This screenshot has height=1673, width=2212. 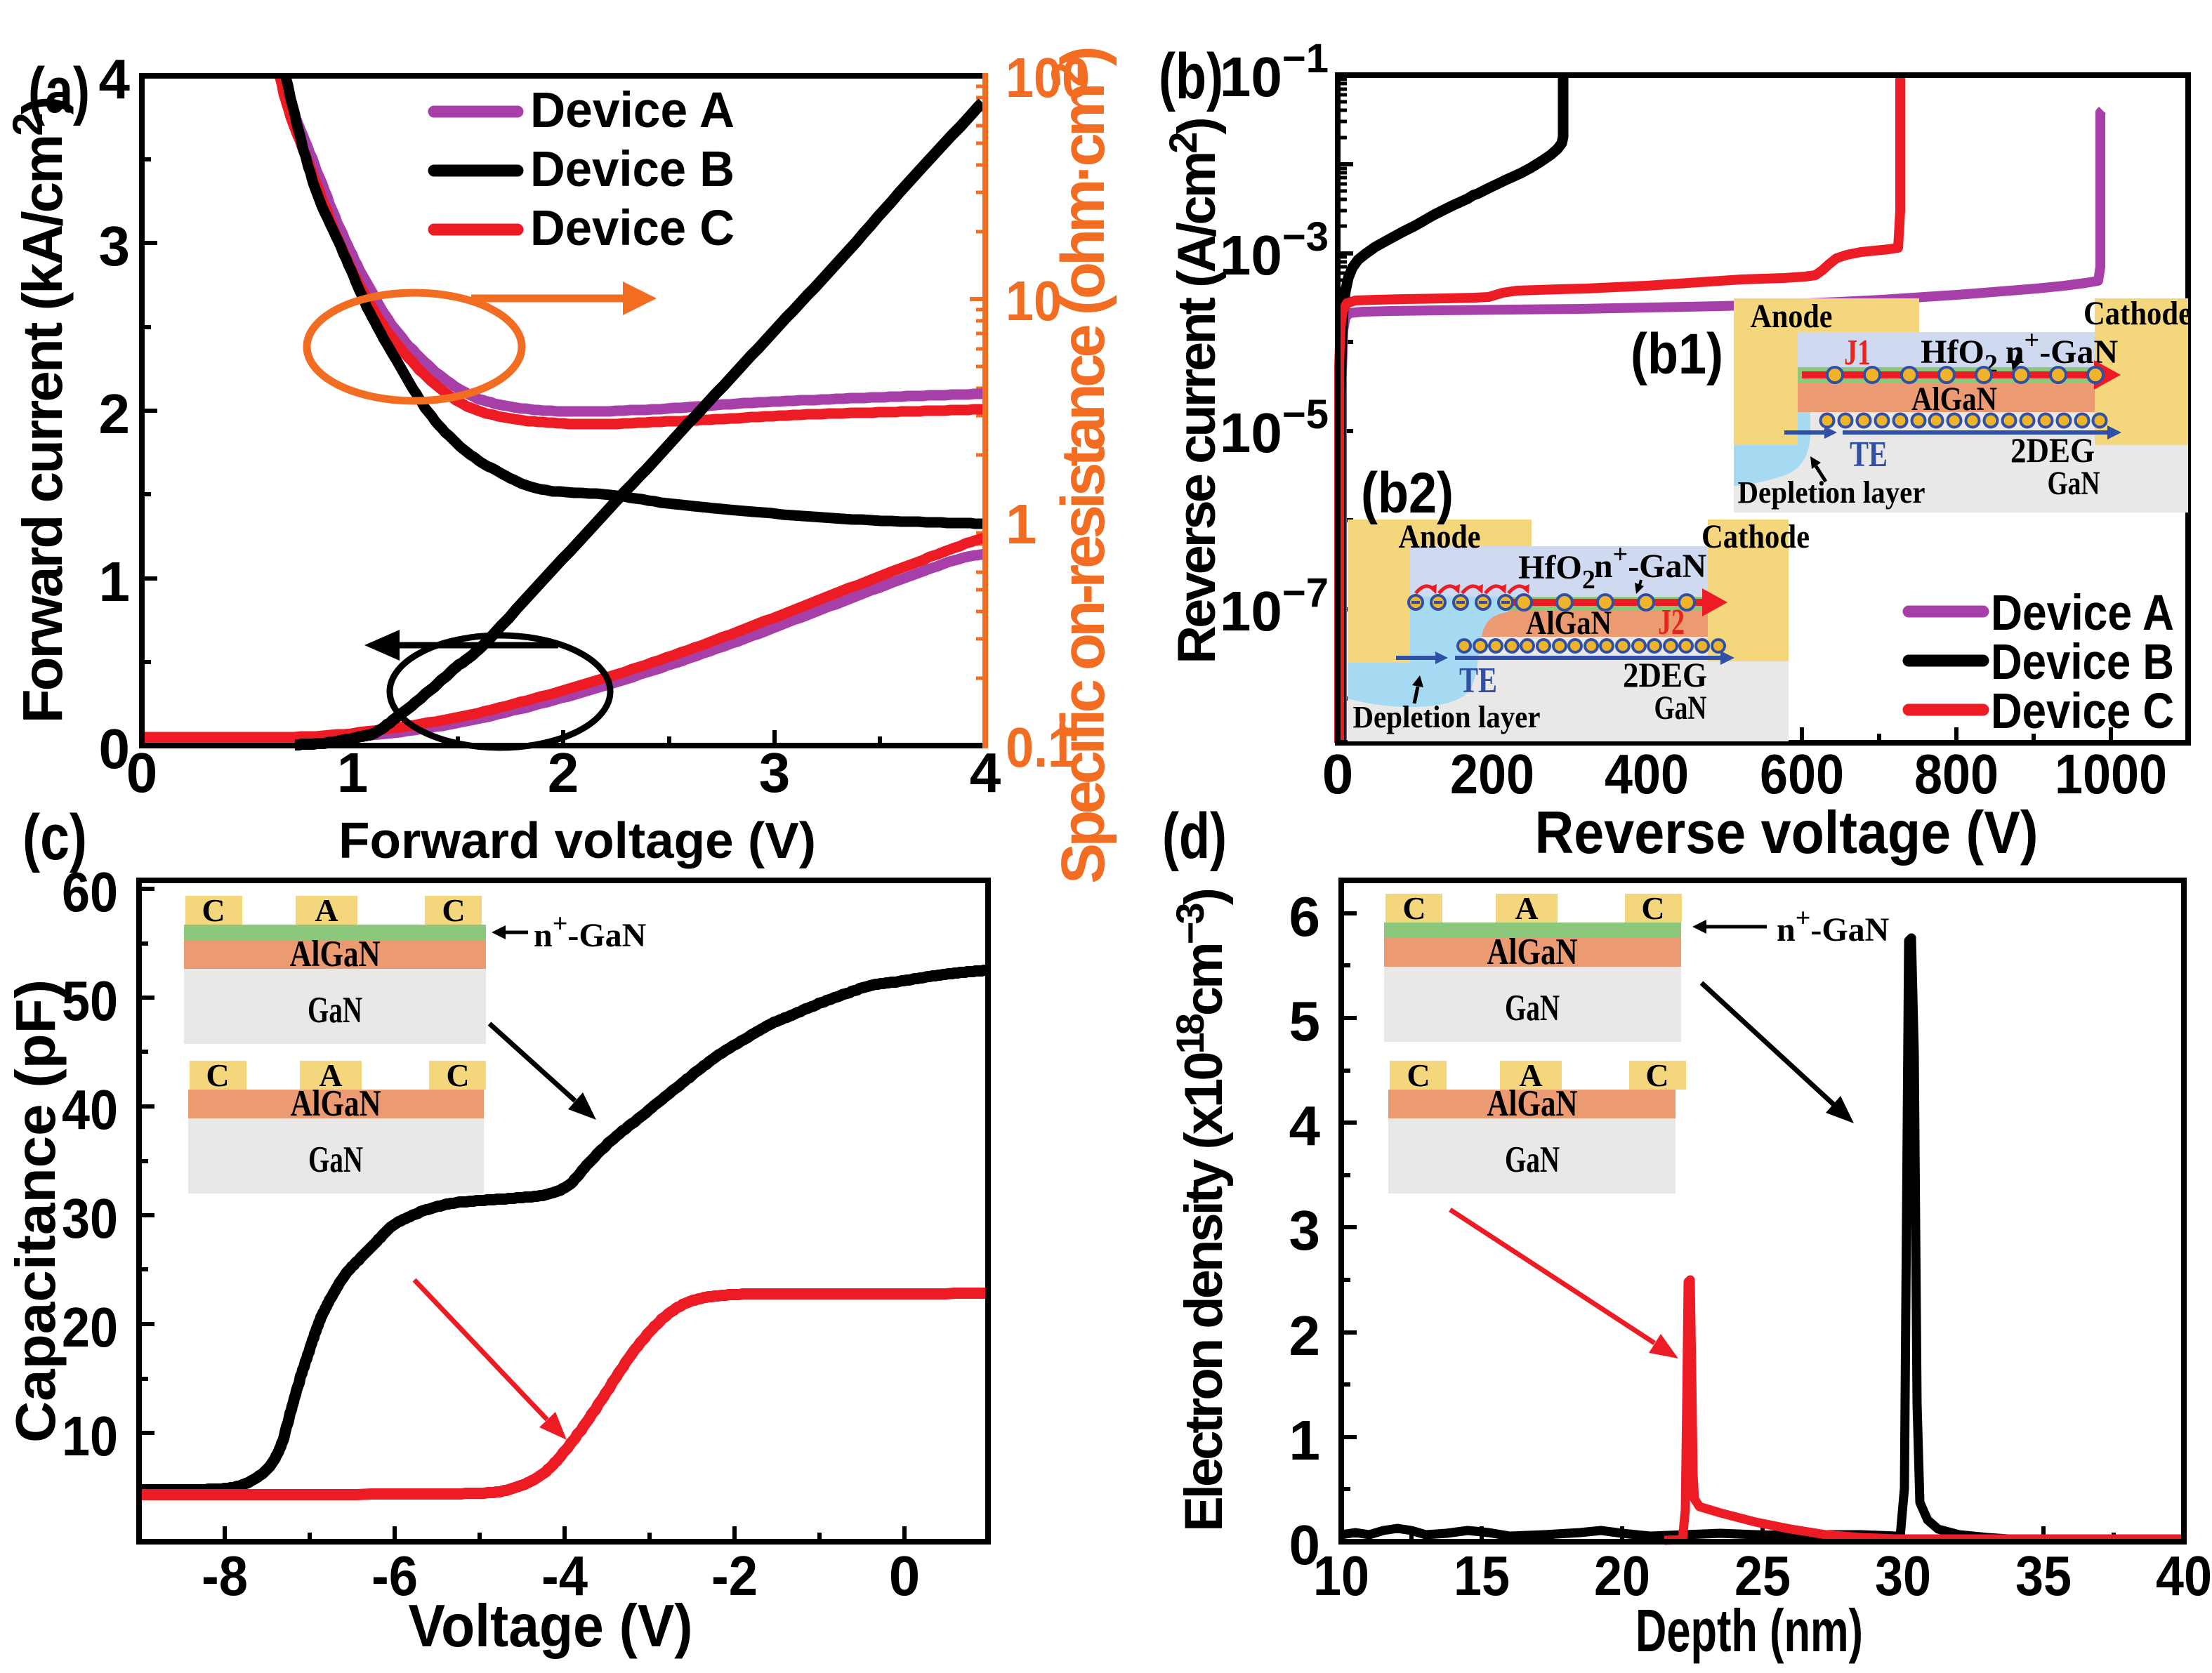 What do you see at coordinates (551, 1626) in the screenshot?
I see `svg-text: Voltage (V)` at bounding box center [551, 1626].